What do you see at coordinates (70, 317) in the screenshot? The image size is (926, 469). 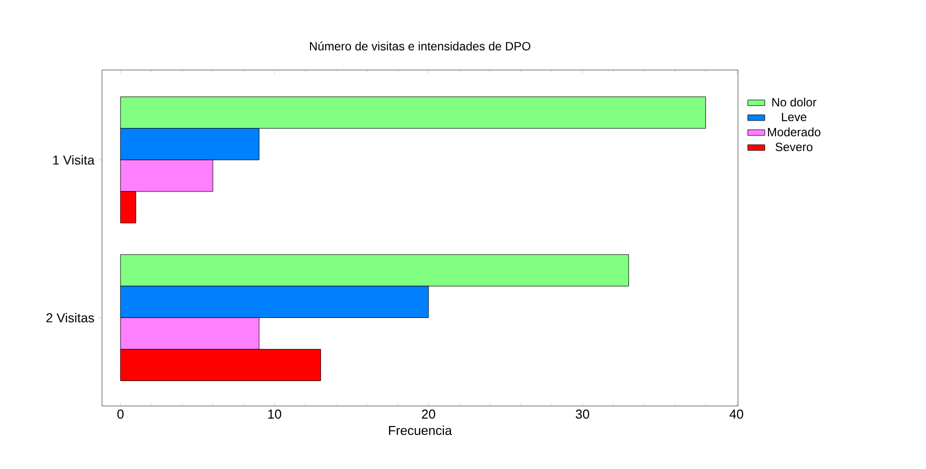 I see `y-tick-label: 2 Visitas` at bounding box center [70, 317].